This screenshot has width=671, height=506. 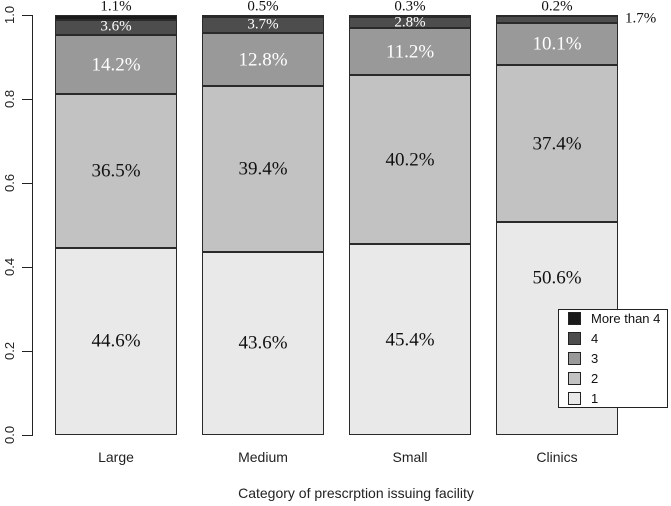 I want to click on segment-label-above: 0.5%, so click(x=263, y=7).